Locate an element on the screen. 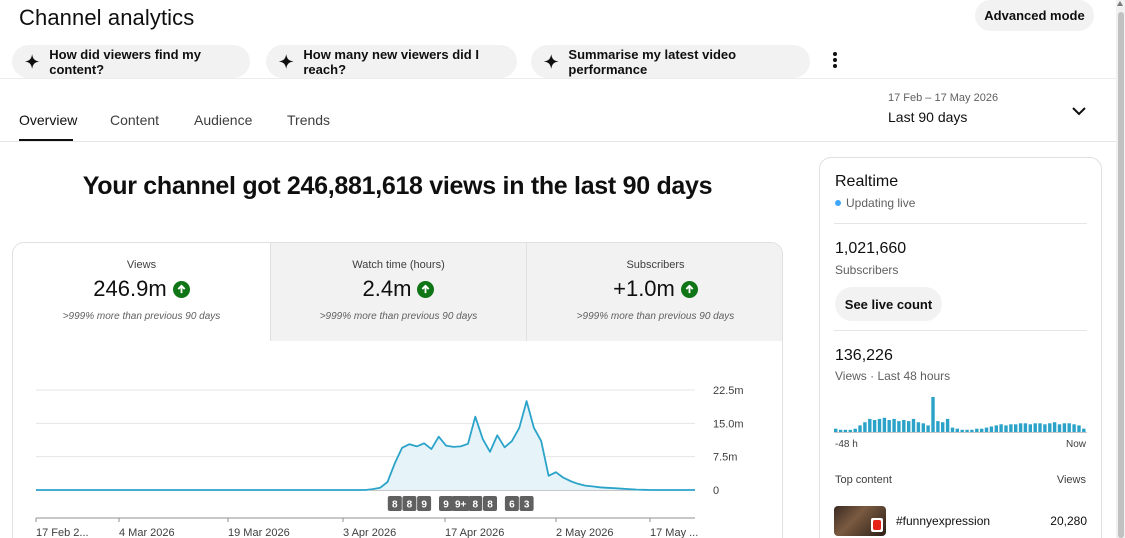 Image resolution: width=1125 pixels, height=538 pixels. realtime-views-label: Views · Last 48 hours is located at coordinates (893, 376).